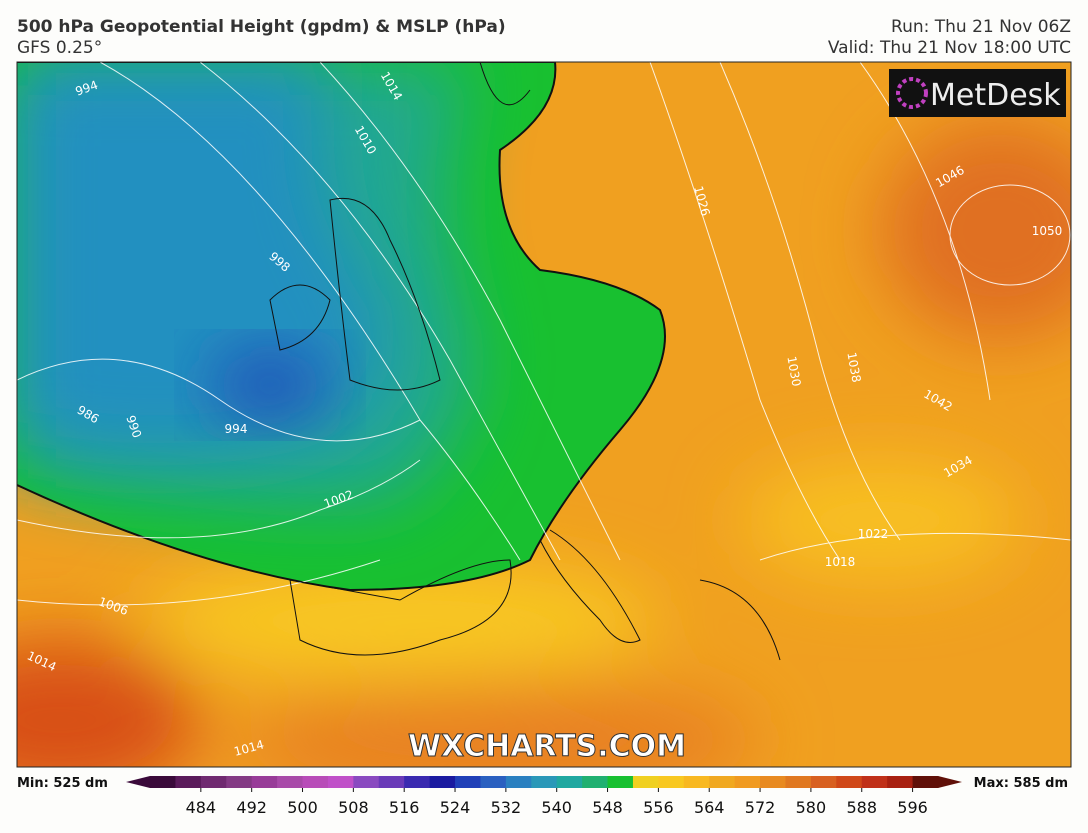 Image resolution: width=1088 pixels, height=833 pixels. What do you see at coordinates (455, 807) in the screenshot?
I see `colorbar-tick-label: 524` at bounding box center [455, 807].